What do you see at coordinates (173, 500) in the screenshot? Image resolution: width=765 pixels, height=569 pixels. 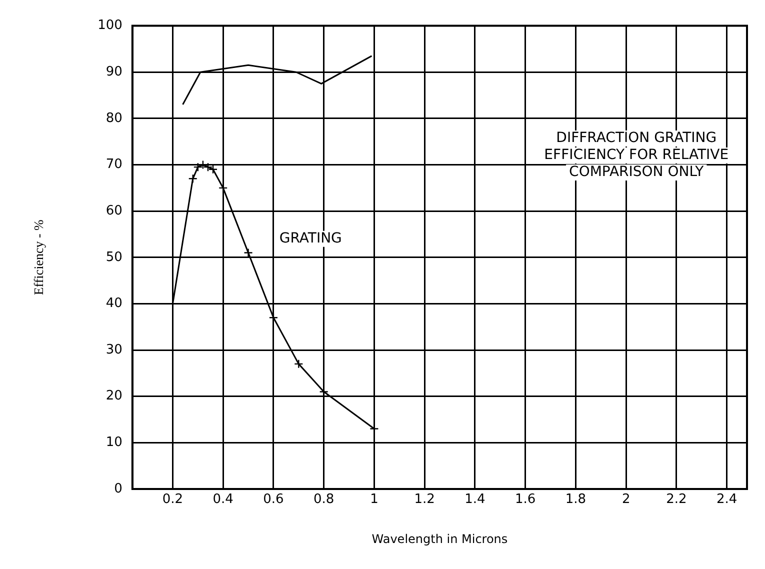 I see `x-tick-label: 0.2` at bounding box center [173, 500].